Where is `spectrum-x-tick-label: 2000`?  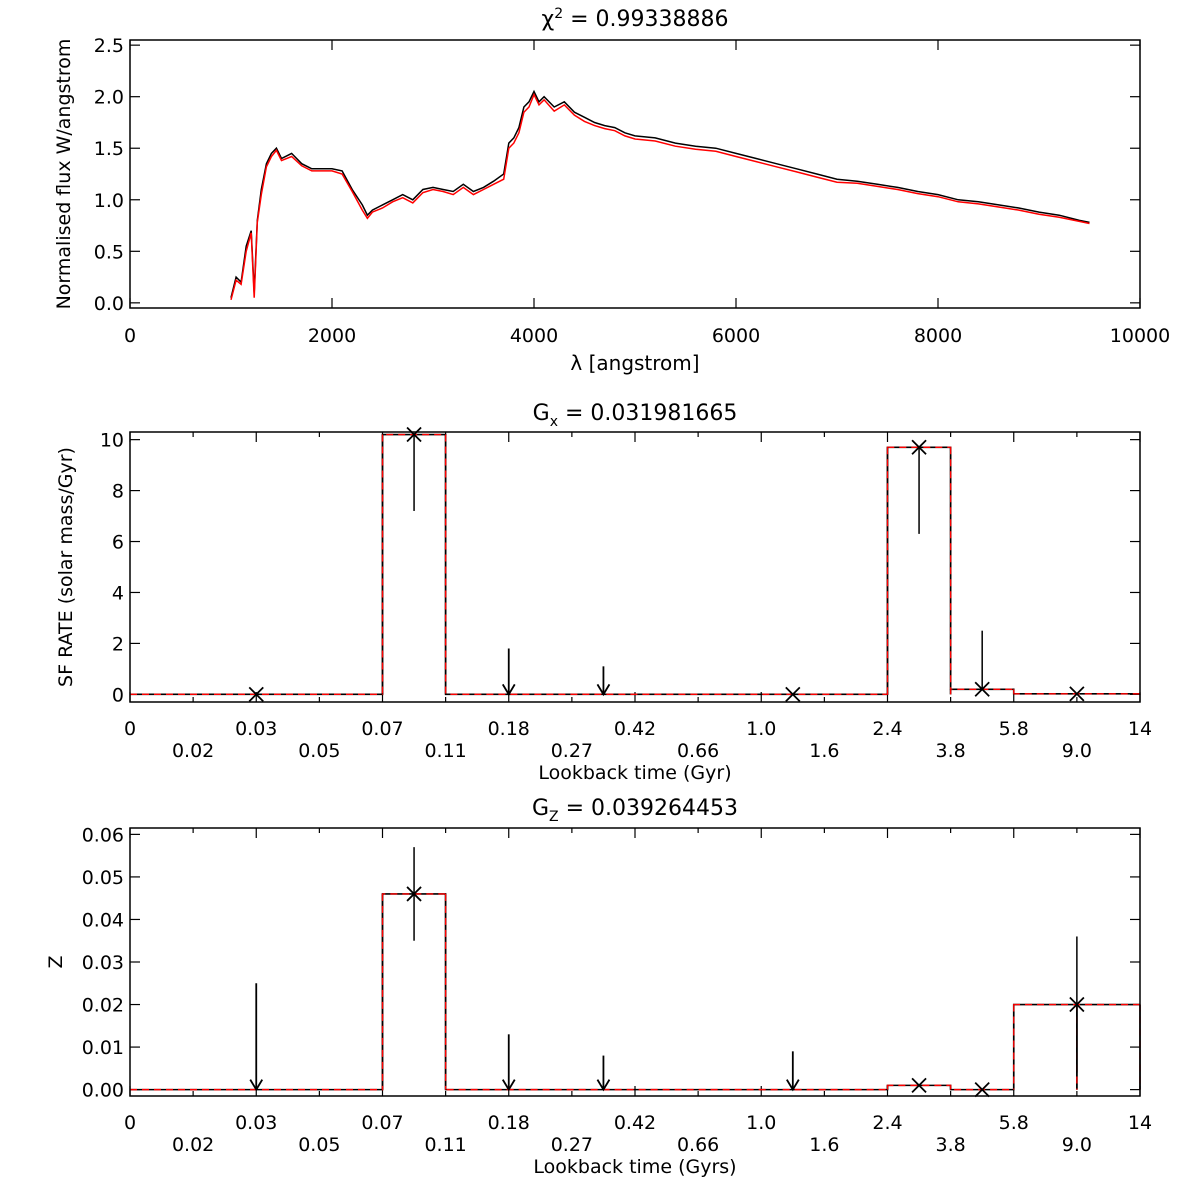
spectrum-x-tick-label: 2000 is located at coordinates (332, 336).